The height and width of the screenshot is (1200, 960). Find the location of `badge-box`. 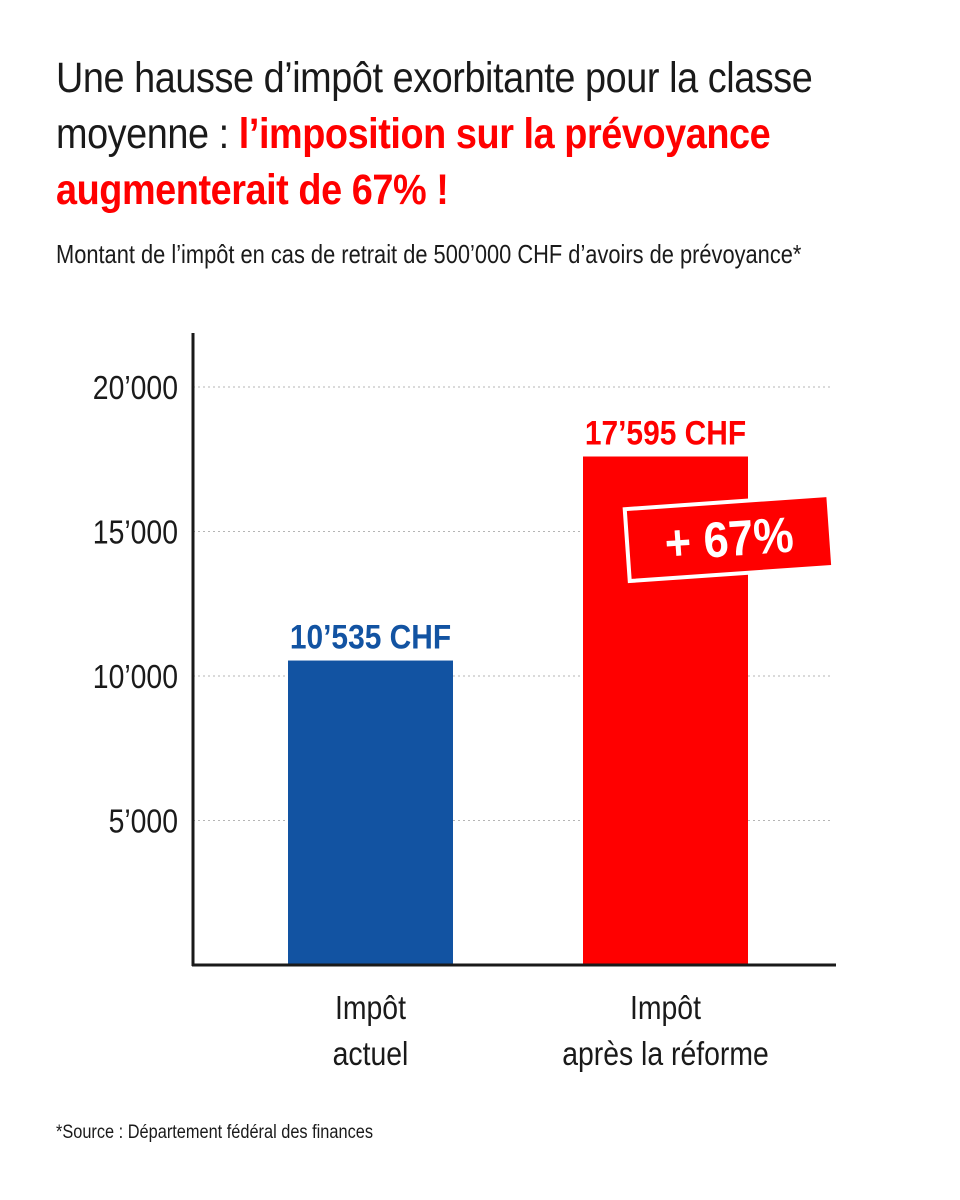

badge-box is located at coordinates (729, 538).